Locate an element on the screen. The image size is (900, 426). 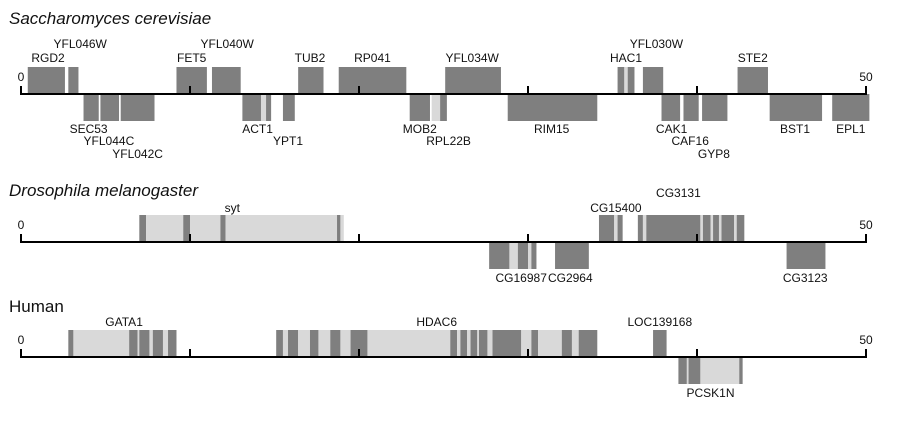
gene-rgd2: RGD2 is located at coordinates (46, 72).